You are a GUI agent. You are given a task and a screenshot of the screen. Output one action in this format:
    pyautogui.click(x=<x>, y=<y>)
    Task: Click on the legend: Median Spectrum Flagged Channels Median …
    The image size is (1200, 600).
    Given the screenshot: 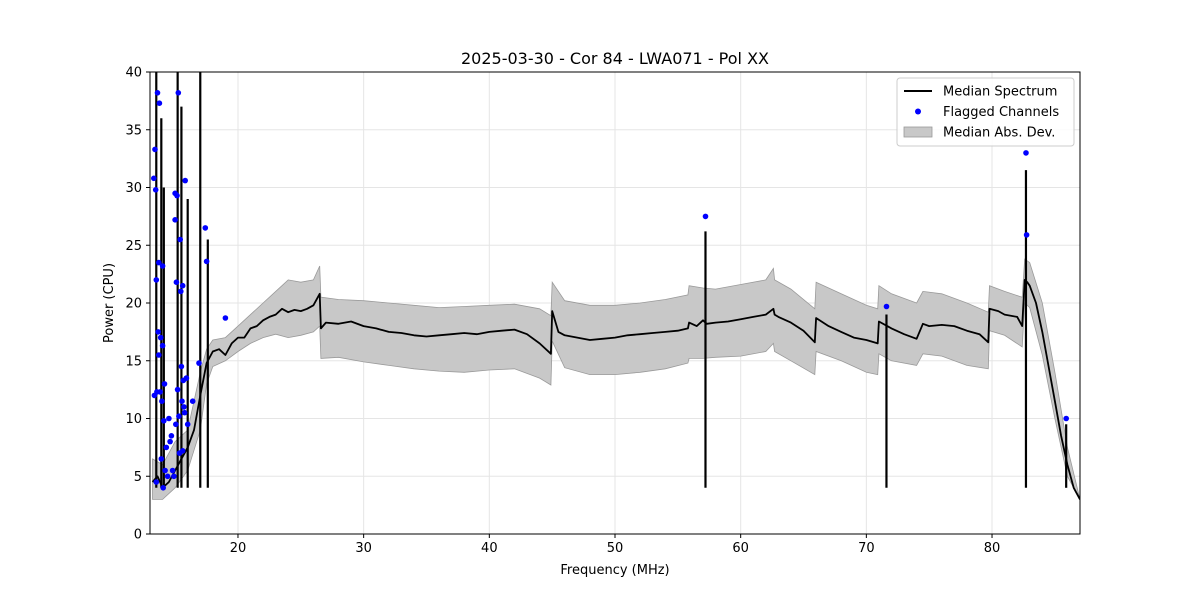 What is the action you would take?
    pyautogui.click(x=985, y=112)
    